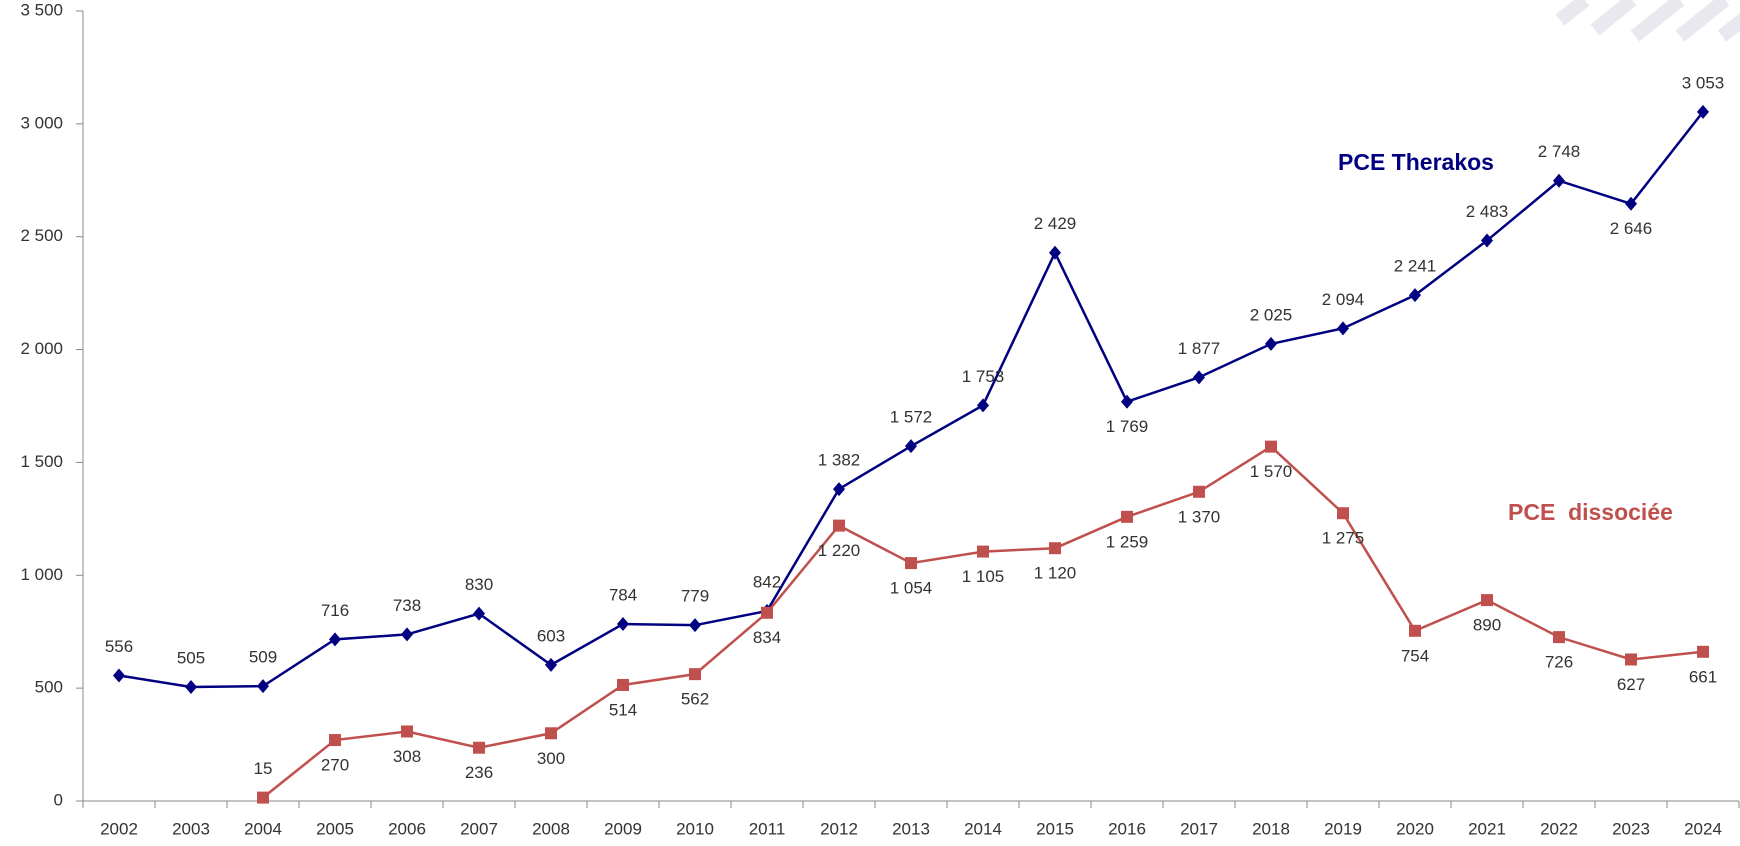  Describe the element at coordinates (1415, 828) in the screenshot. I see `x-tick-label: 2020` at that location.